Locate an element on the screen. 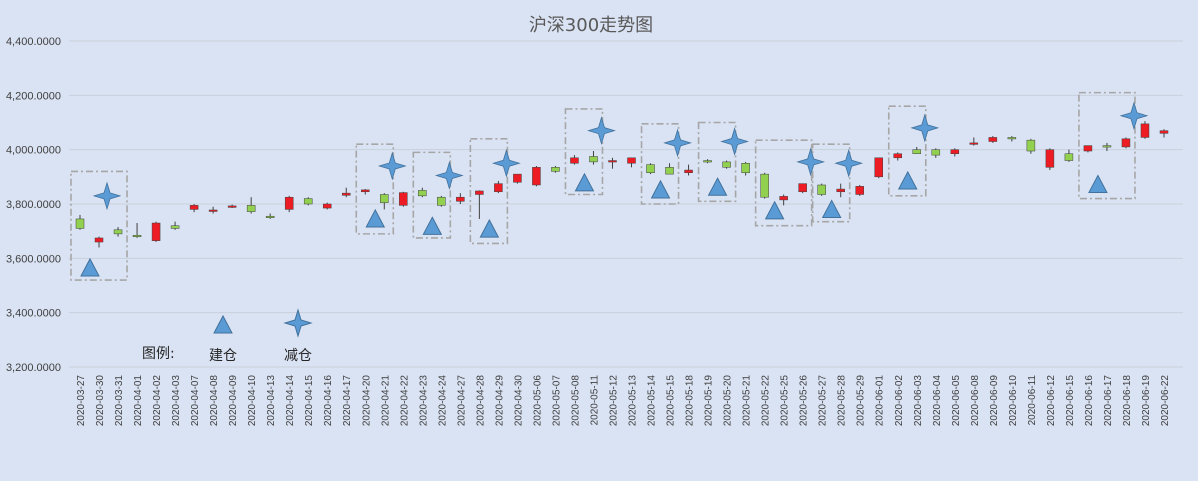 The image size is (1198, 481). y-tick-label: 3,200.0000 is located at coordinates (33, 368).